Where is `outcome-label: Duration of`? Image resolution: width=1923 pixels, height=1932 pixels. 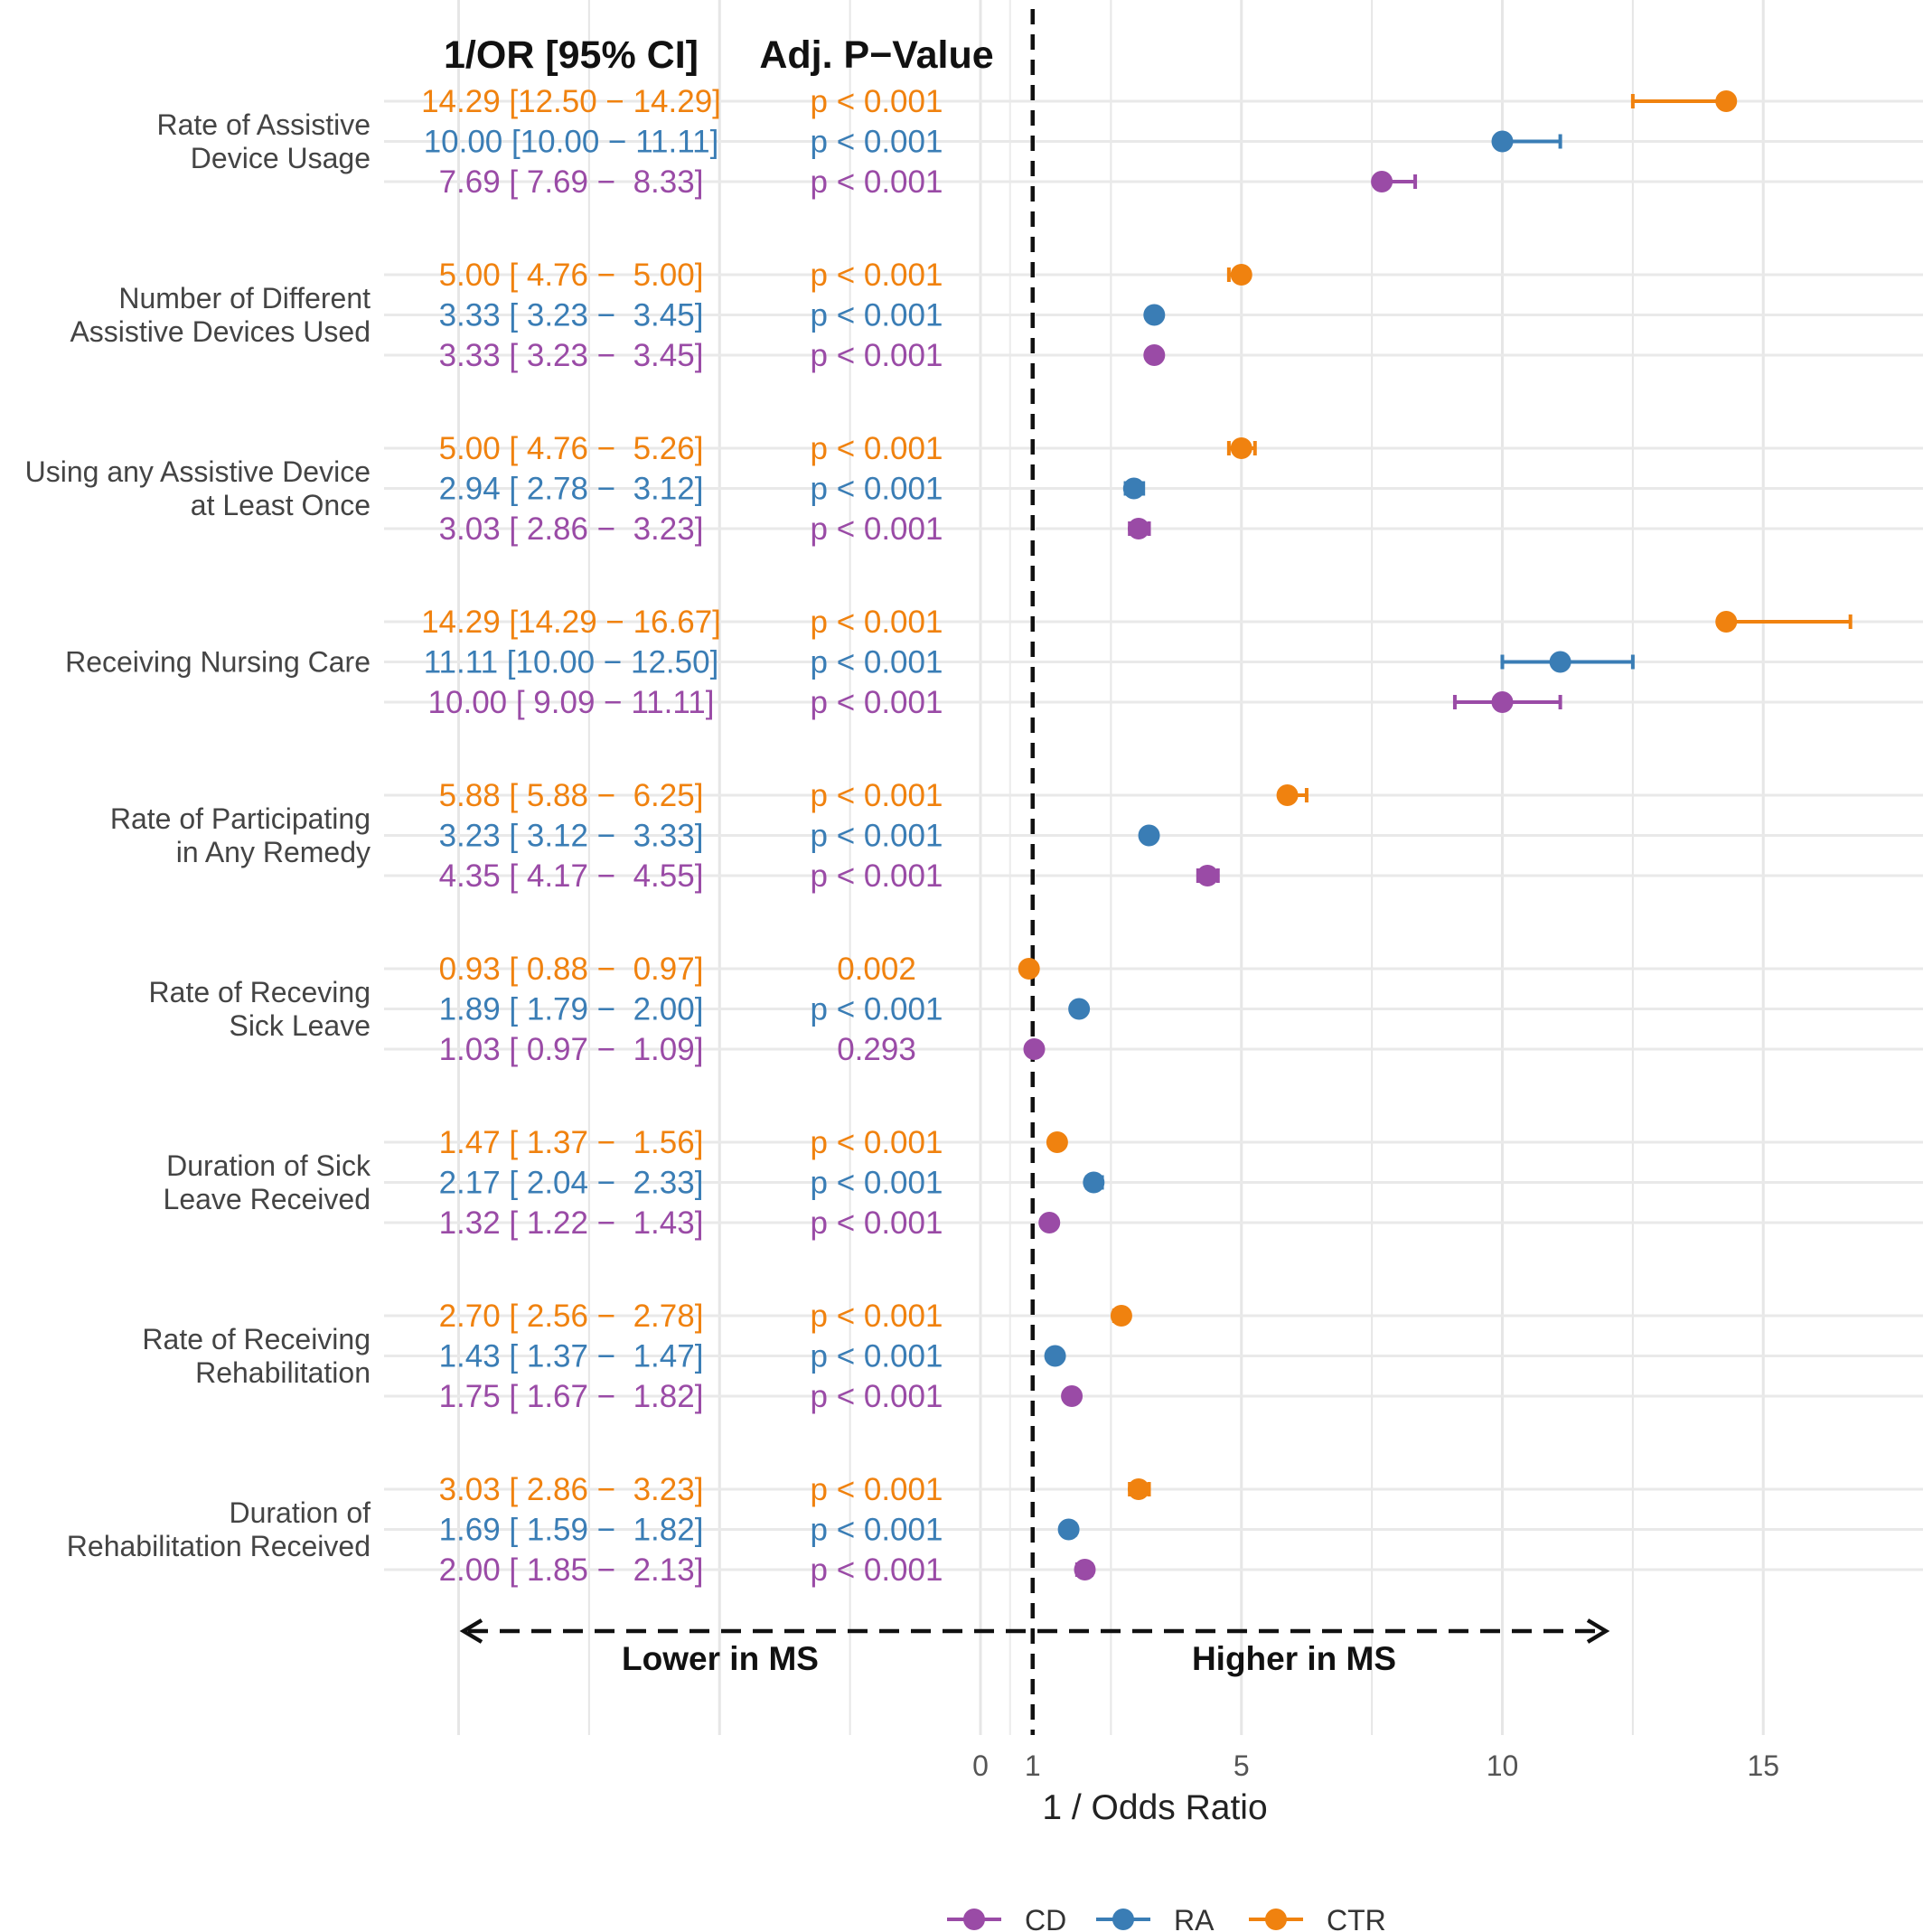 outcome-label: Duration of is located at coordinates (300, 1512).